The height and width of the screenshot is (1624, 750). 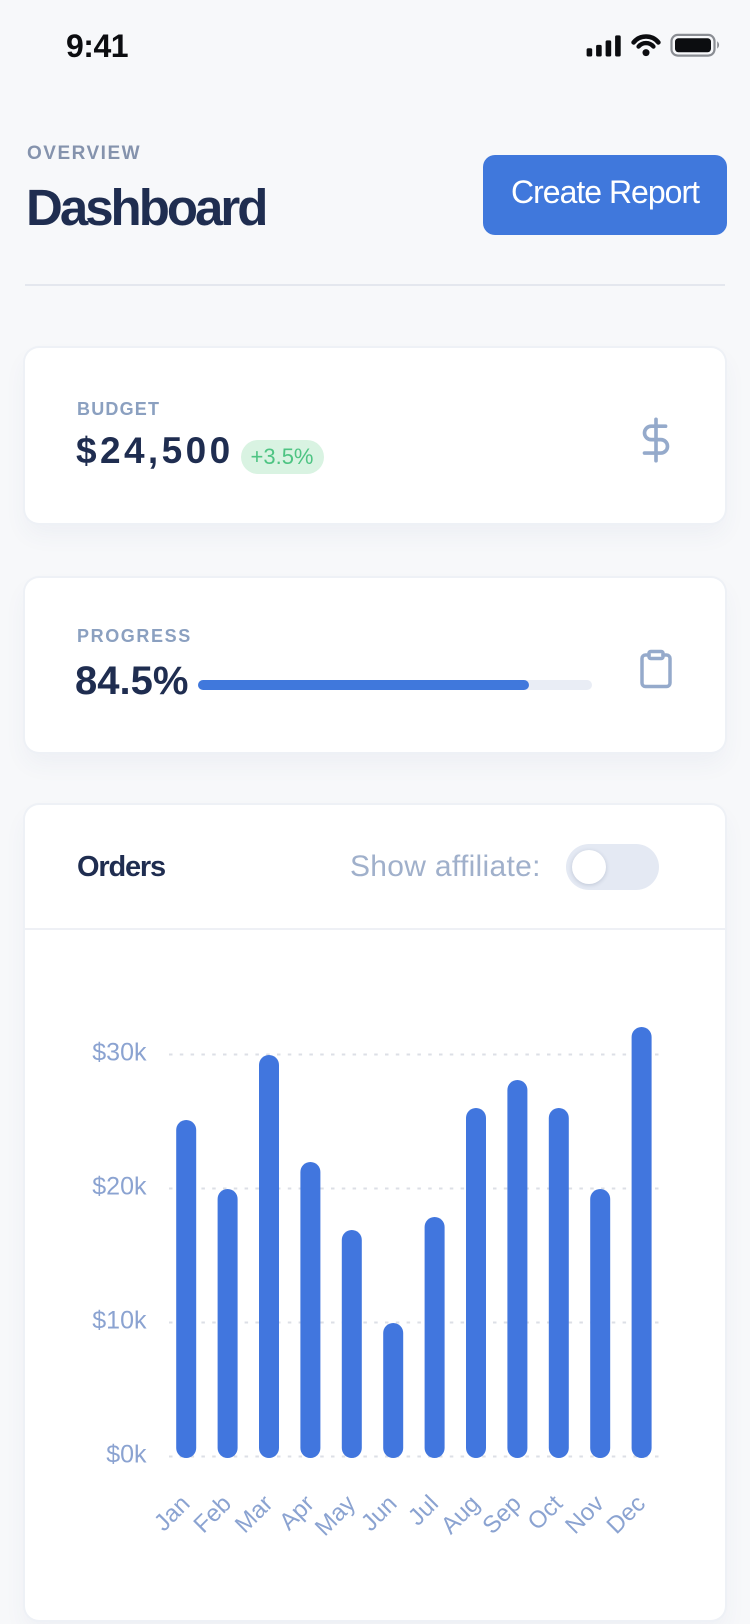 What do you see at coordinates (501, 1514) in the screenshot?
I see `svg-text: Sep` at bounding box center [501, 1514].